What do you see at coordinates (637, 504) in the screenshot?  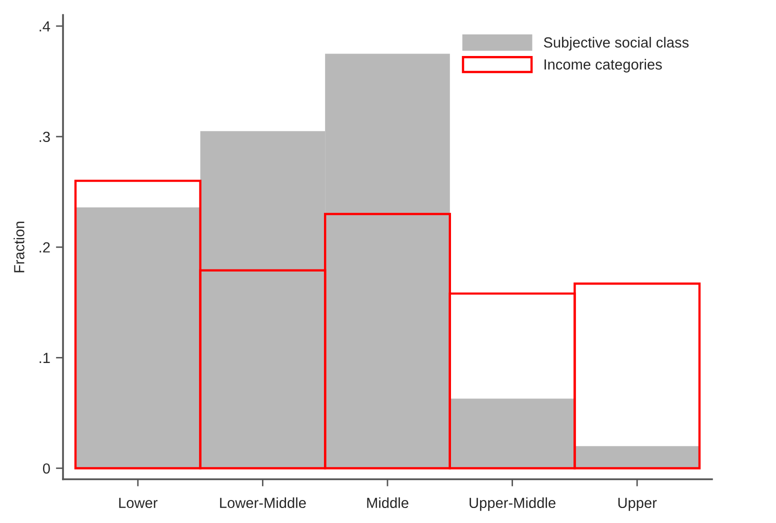 I see `x-tick-label: Upper` at bounding box center [637, 504].